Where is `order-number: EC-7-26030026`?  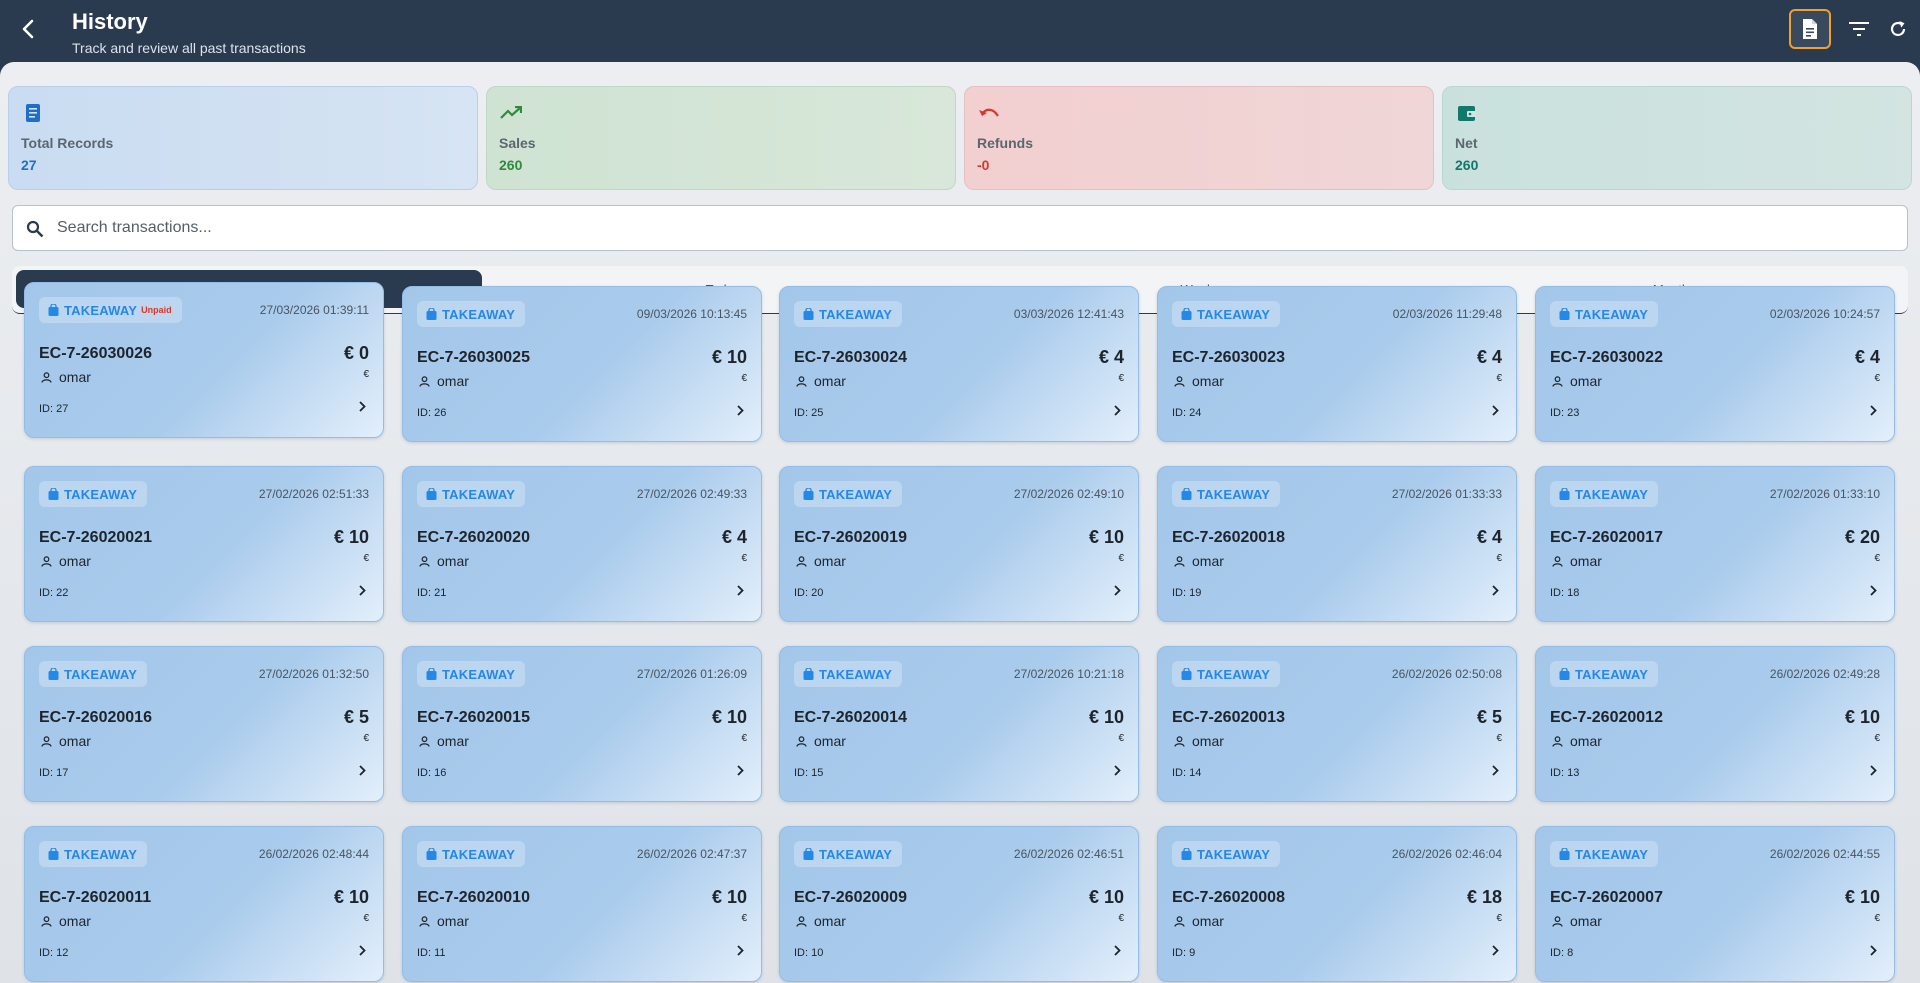
order-number: EC-7-26030026 is located at coordinates (95, 353).